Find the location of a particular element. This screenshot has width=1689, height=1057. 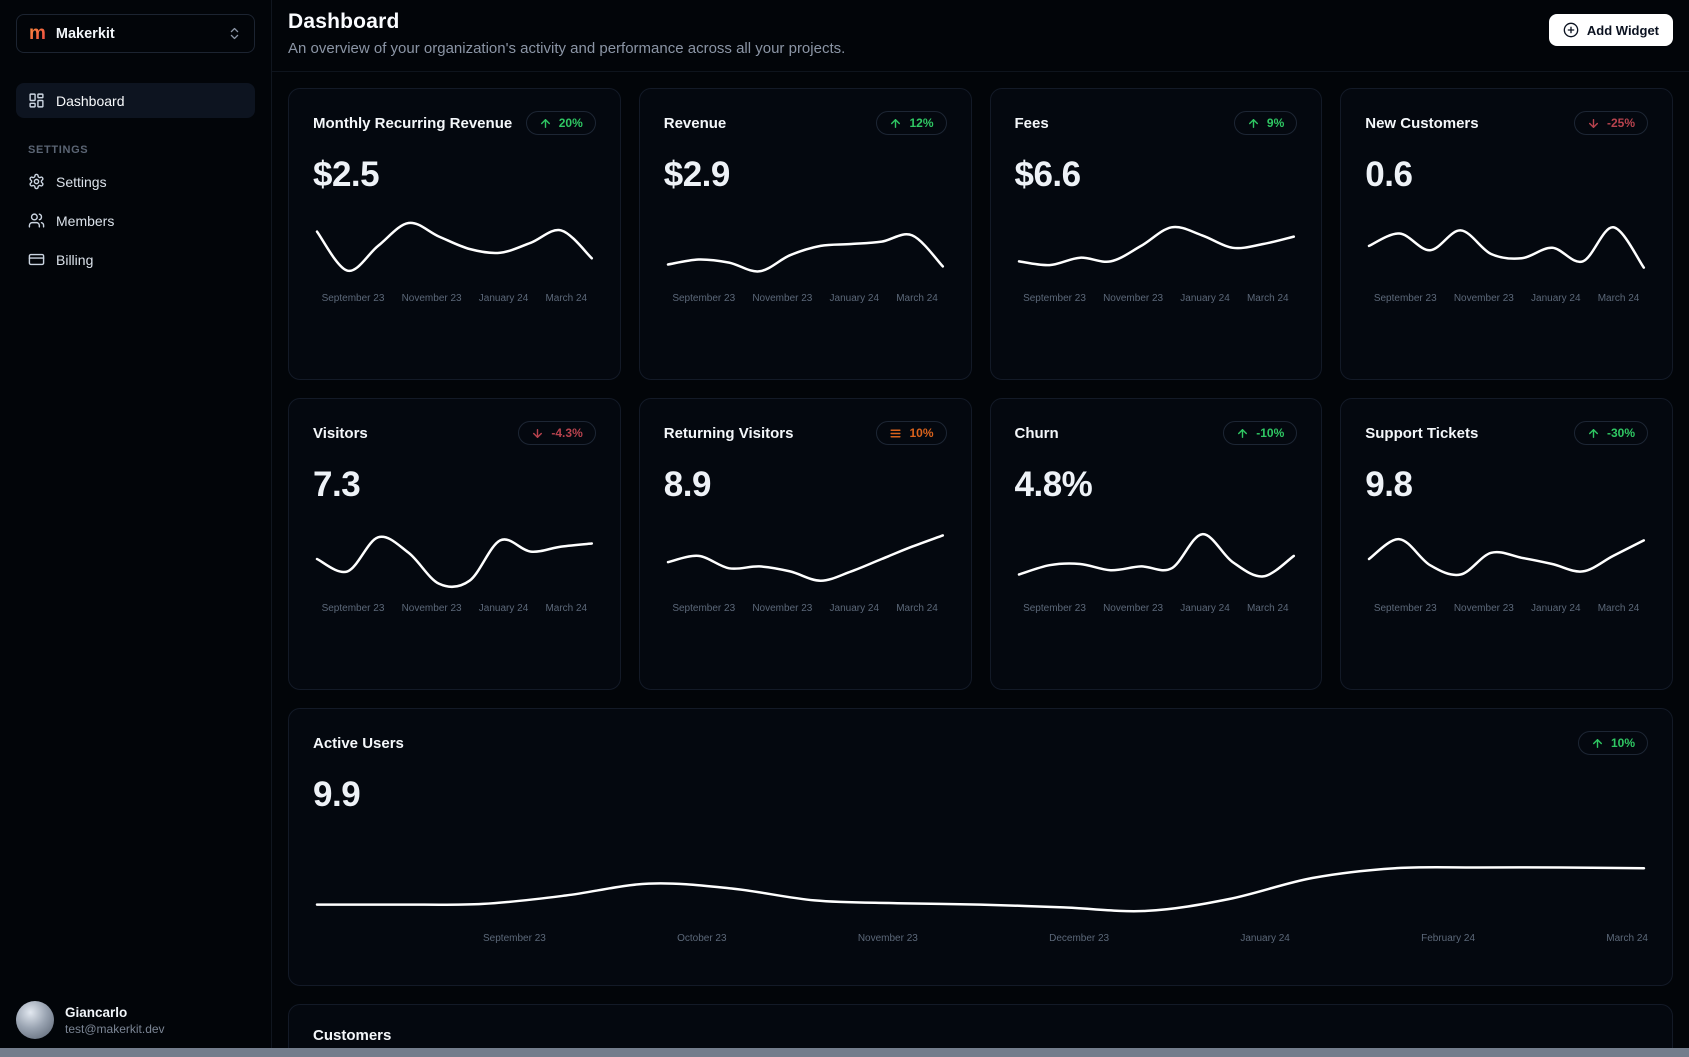

sidebar-item-label: Settings is located at coordinates (81, 181).